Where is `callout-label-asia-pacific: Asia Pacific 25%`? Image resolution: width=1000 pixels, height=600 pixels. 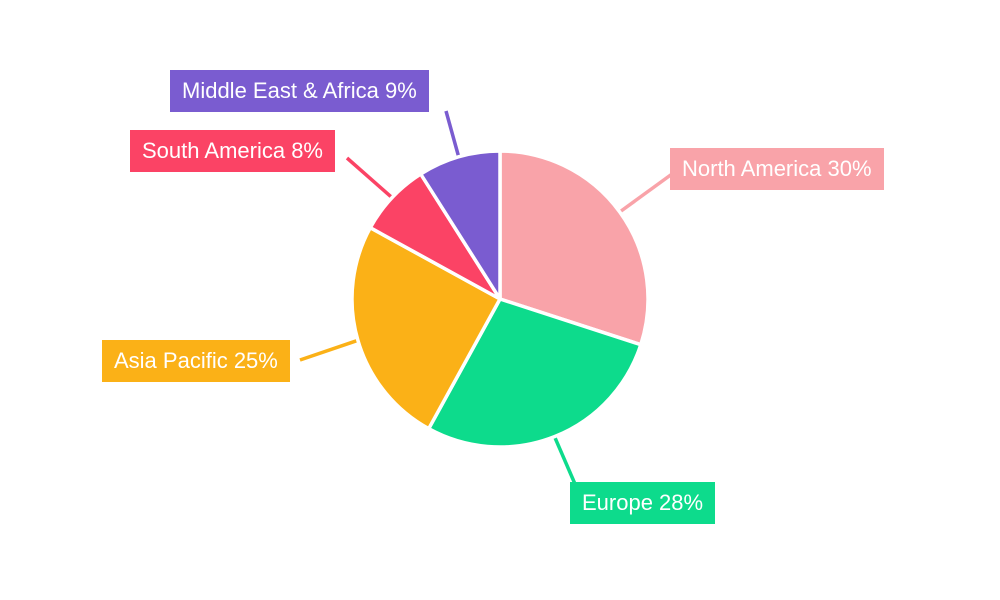 callout-label-asia-pacific: Asia Pacific 25% is located at coordinates (196, 361).